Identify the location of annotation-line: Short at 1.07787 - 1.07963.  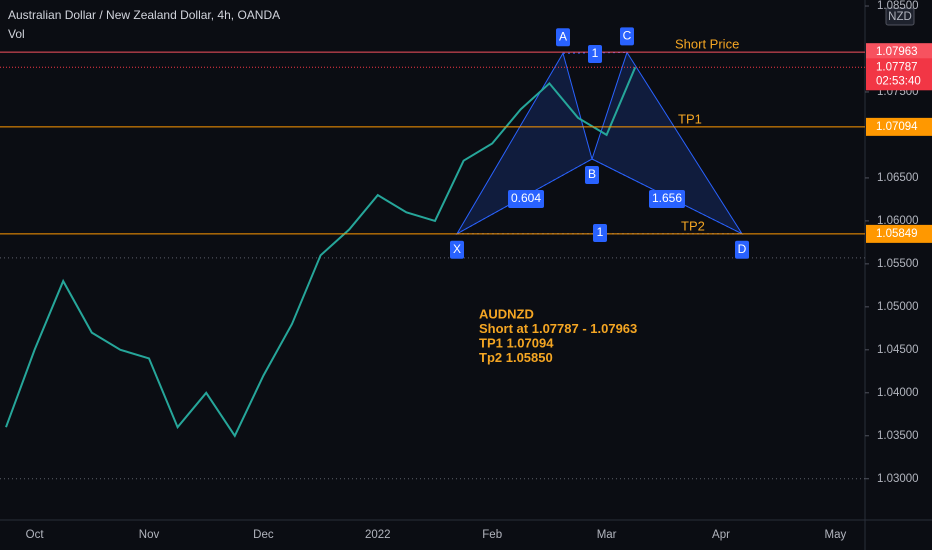
(558, 328).